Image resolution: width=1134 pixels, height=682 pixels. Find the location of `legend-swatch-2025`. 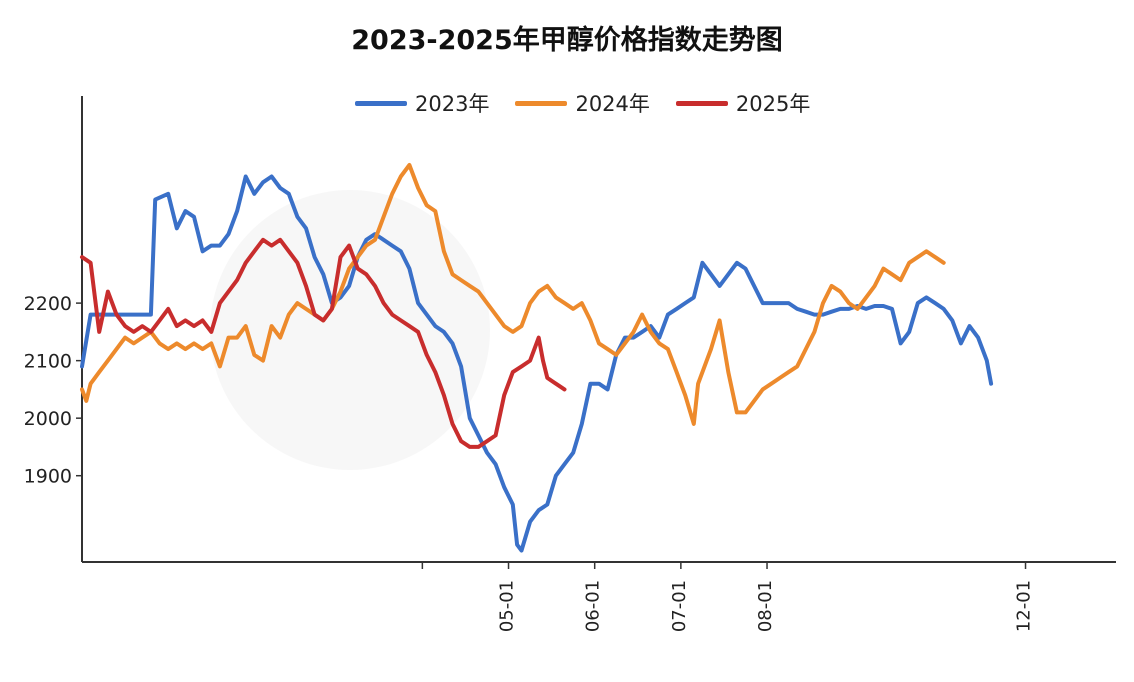

legend-swatch-2025 is located at coordinates (701, 103).